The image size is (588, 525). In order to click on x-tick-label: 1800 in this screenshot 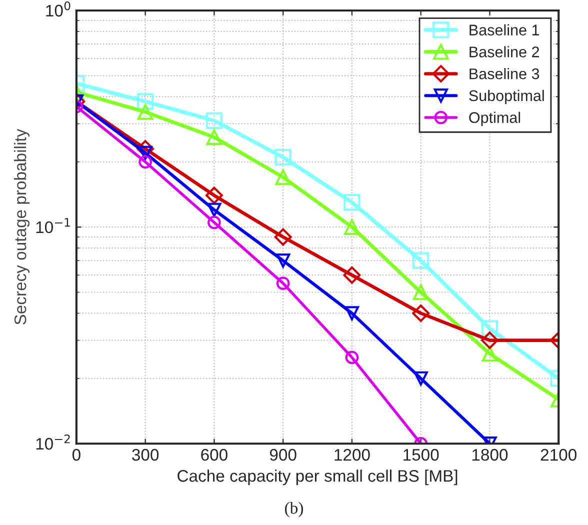, I will do `click(490, 454)`.